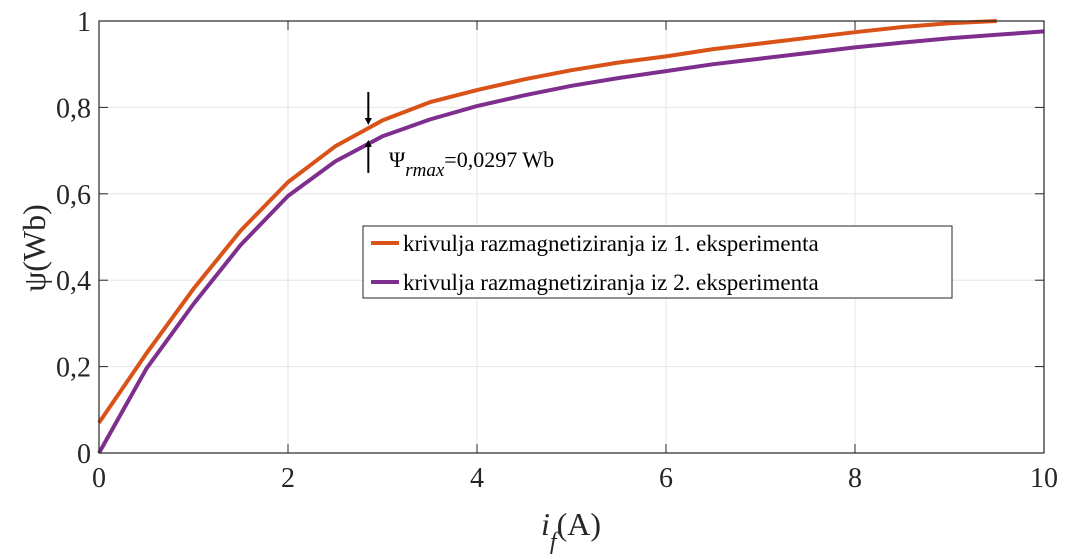 The width and height of the screenshot is (1066, 558). What do you see at coordinates (73, 195) in the screenshot?
I see `y-tick-label: 0,6` at bounding box center [73, 195].